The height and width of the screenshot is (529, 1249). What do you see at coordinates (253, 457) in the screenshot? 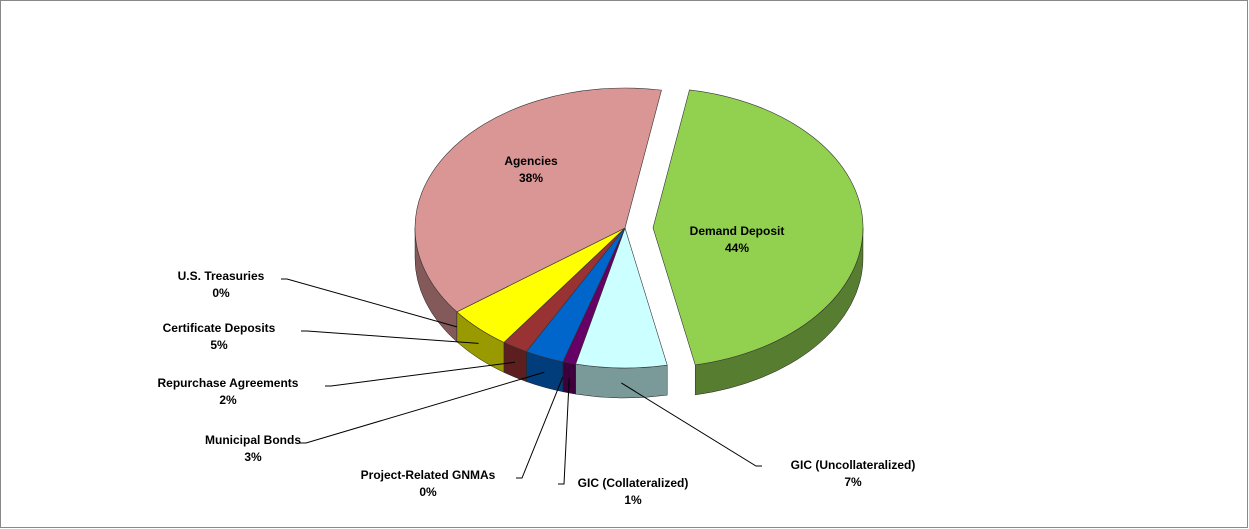
I see `slice-value-label: 3%` at bounding box center [253, 457].